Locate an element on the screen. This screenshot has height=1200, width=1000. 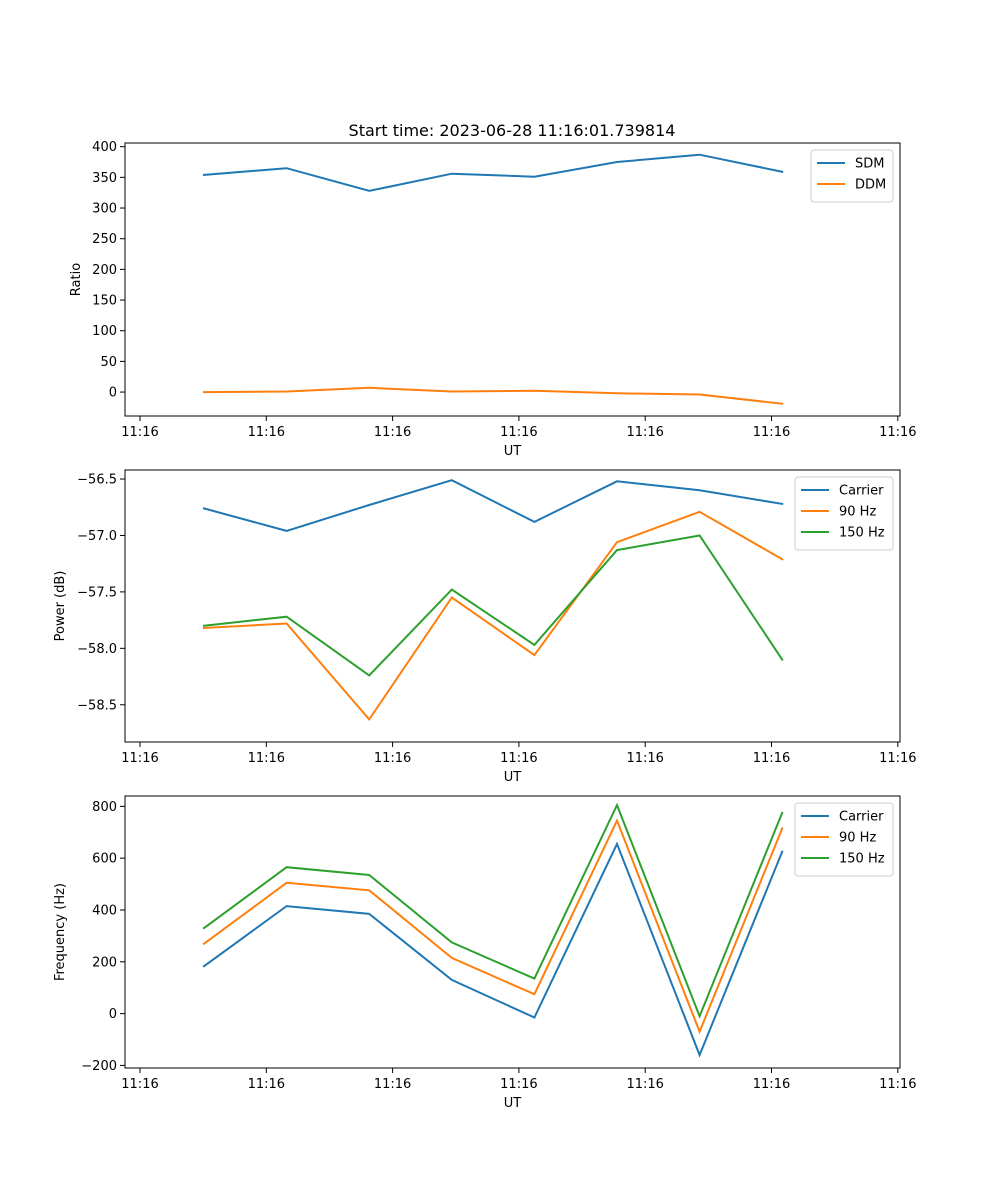
series-line-sdm is located at coordinates (493, 172).